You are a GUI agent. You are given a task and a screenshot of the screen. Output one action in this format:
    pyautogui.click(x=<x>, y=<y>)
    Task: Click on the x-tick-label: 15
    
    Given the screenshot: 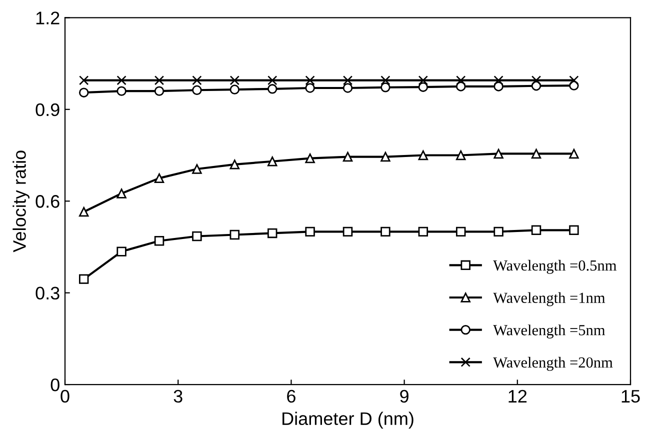 What is the action you would take?
    pyautogui.click(x=631, y=396)
    